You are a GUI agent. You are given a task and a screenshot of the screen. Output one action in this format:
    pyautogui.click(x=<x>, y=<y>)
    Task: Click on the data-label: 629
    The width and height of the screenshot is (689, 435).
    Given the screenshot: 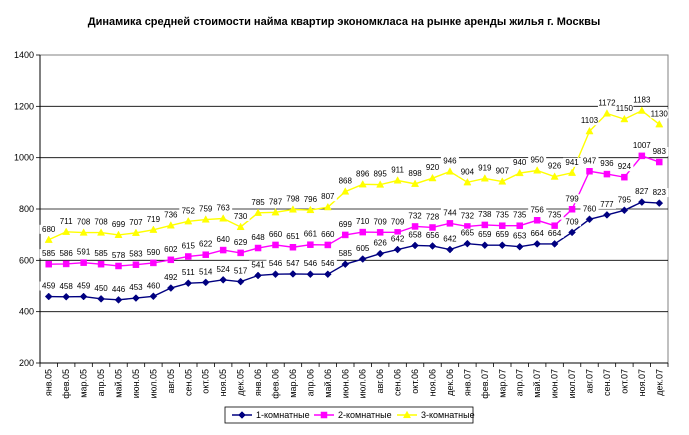 What is the action you would take?
    pyautogui.click(x=241, y=242)
    